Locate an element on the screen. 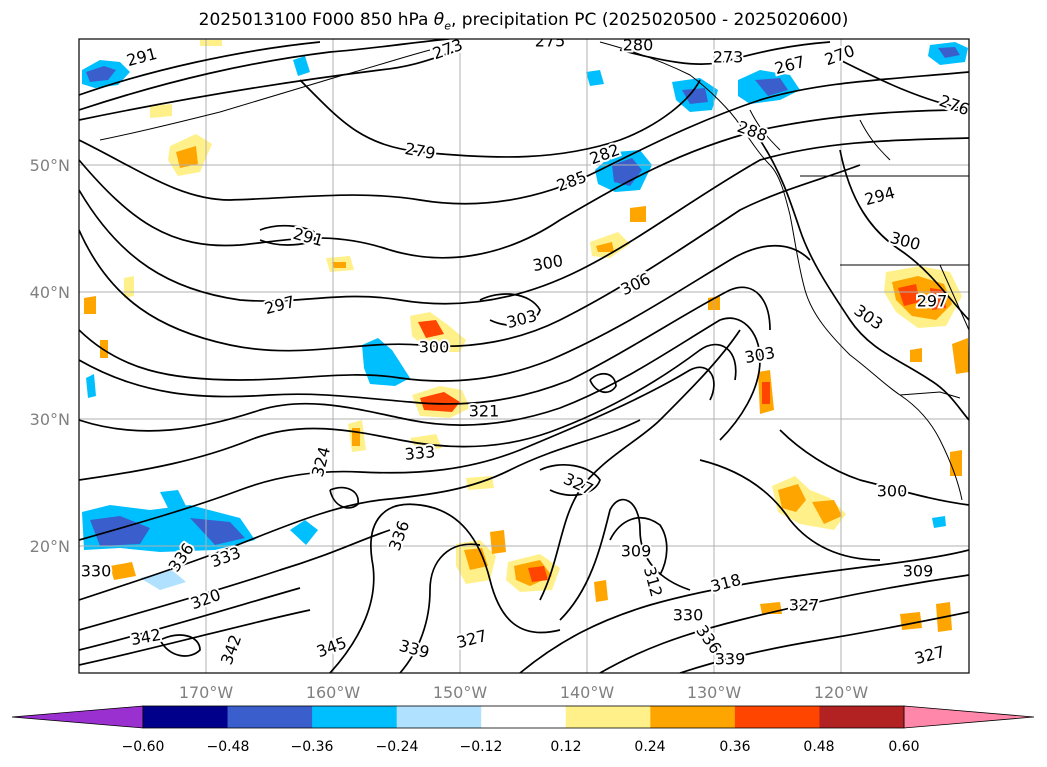 The height and width of the screenshot is (767, 1047). contour-label-halo: 333 is located at coordinates (420, 453).